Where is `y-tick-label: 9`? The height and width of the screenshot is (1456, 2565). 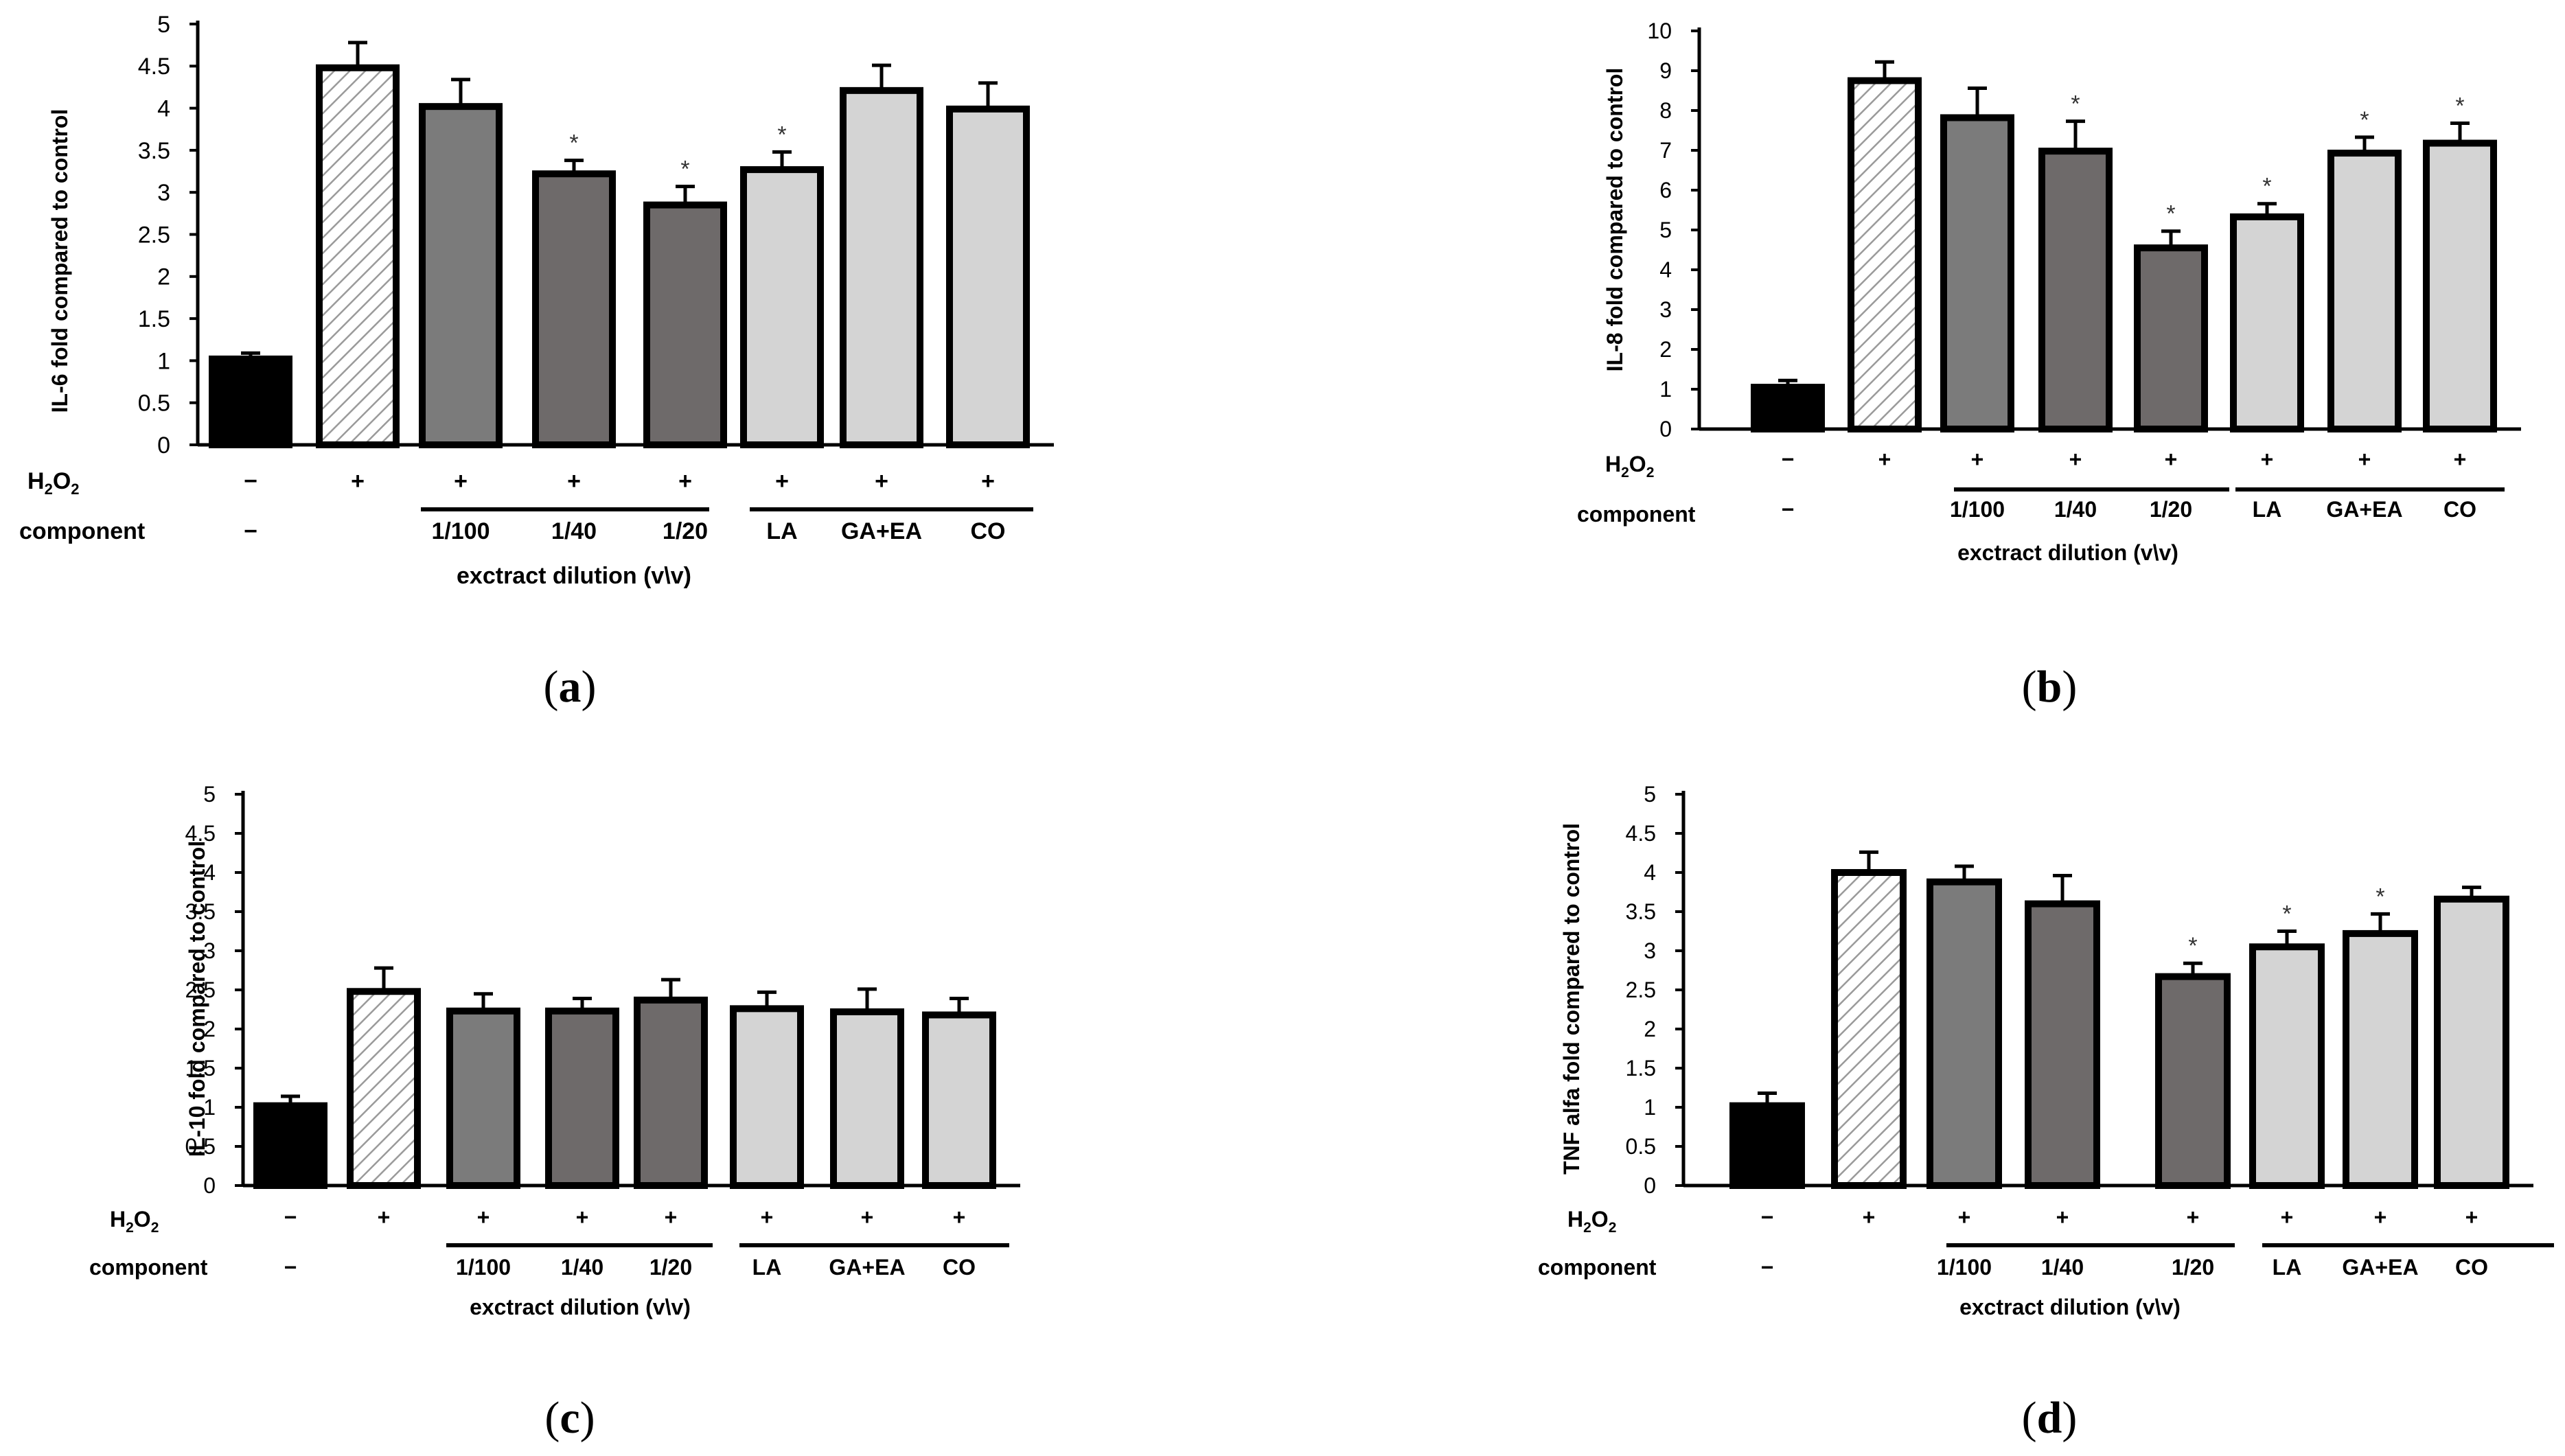
y-tick-label: 9 is located at coordinates (1665, 70).